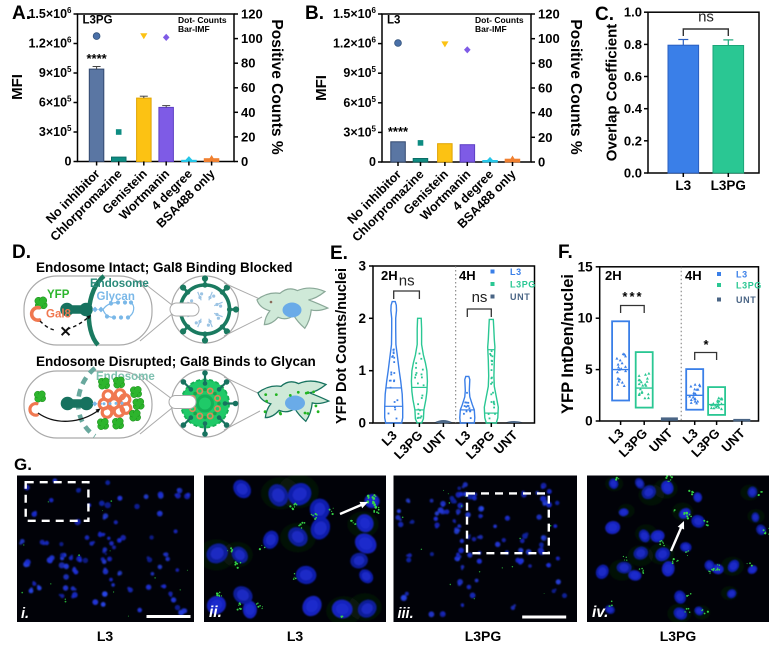 This screenshot has width=778, height=653. Describe the element at coordinates (633, 173) in the screenshot. I see `svg-text: 0.0` at that location.